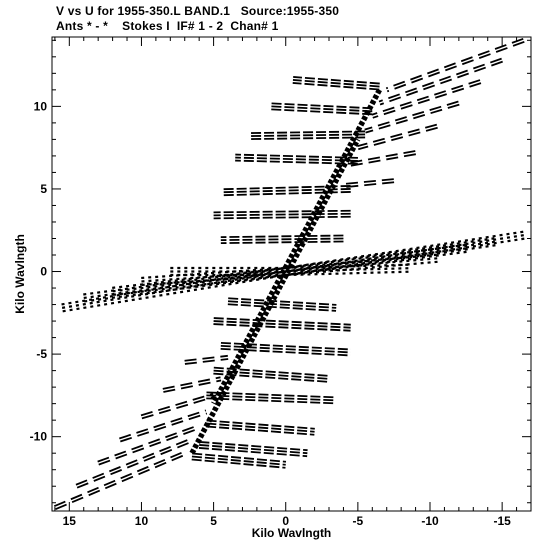 The width and height of the screenshot is (540, 547). What do you see at coordinates (43, 189) in the screenshot?
I see `y-tick-label: 5` at bounding box center [43, 189].